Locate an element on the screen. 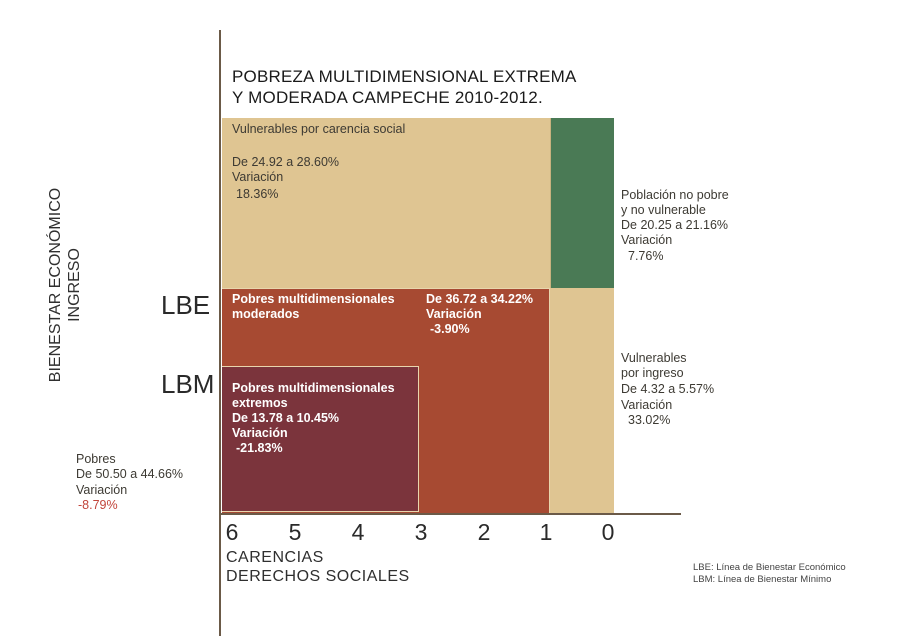 Image resolution: width=900 pixels, height=644 pixels. vulnerables-ingreso-variation-value: 33.02% is located at coordinates (649, 420).